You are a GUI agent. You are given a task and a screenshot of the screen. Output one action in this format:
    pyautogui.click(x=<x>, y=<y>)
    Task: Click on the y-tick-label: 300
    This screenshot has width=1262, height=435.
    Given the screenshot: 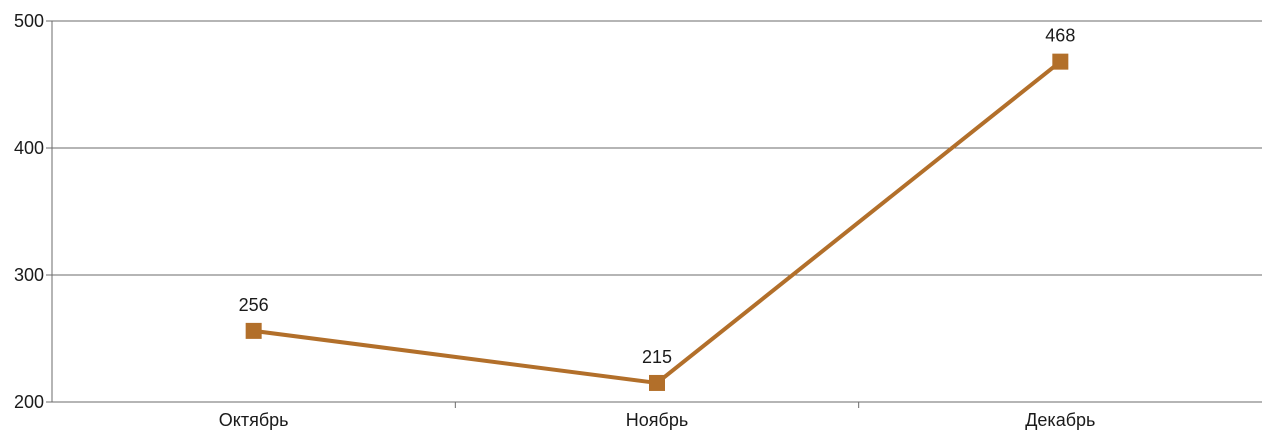 What is the action you would take?
    pyautogui.click(x=29, y=275)
    